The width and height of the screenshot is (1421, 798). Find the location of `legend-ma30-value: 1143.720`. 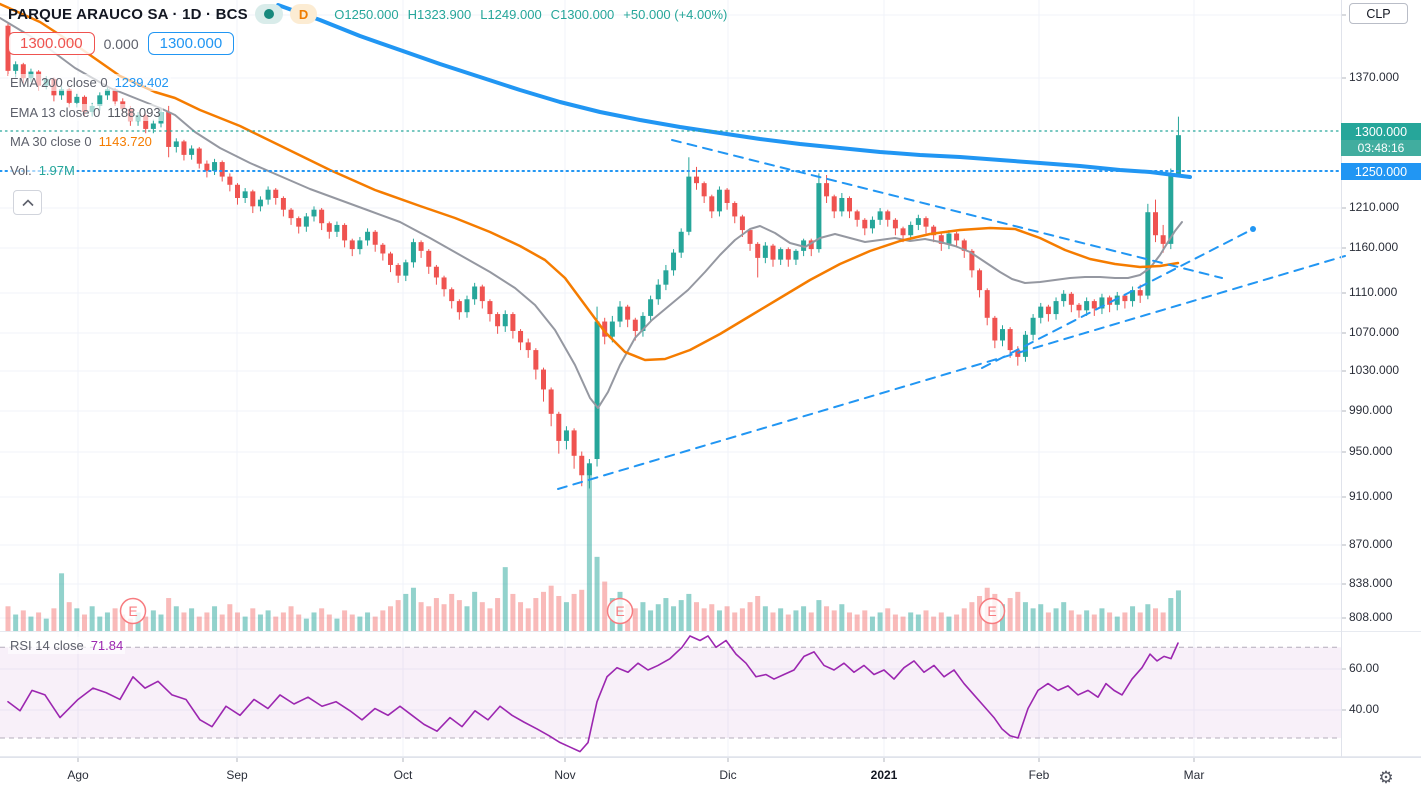

legend-ma30-value: 1143.720 is located at coordinates (125, 141).